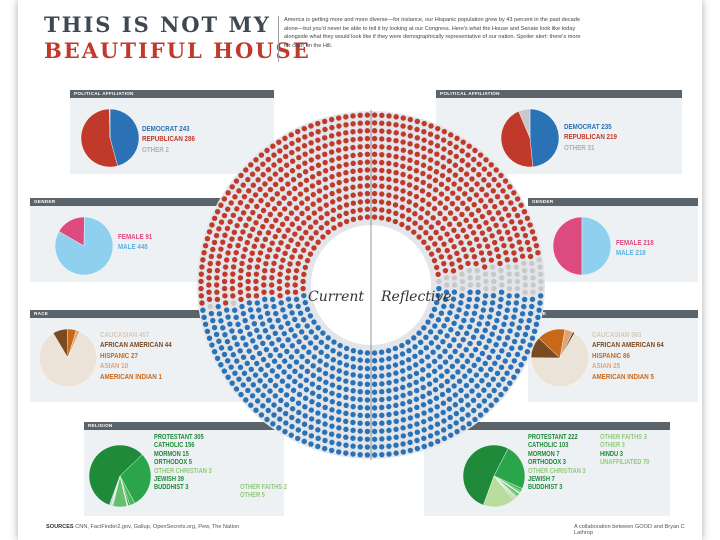 This screenshot has width=720, height=540. What do you see at coordinates (184, 426) in the screenshot?
I see `panel-title: RELIGION` at bounding box center [184, 426].